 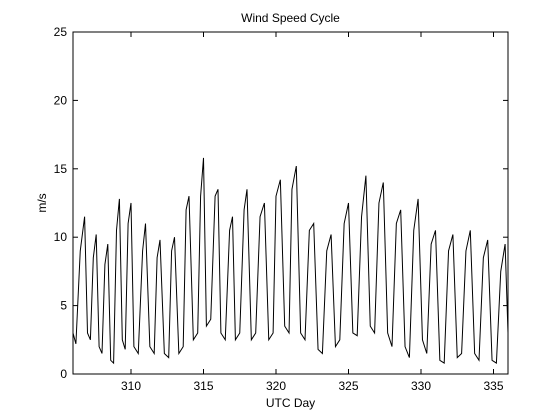 What do you see at coordinates (493, 386) in the screenshot?
I see `x-tick-label: 335` at bounding box center [493, 386].